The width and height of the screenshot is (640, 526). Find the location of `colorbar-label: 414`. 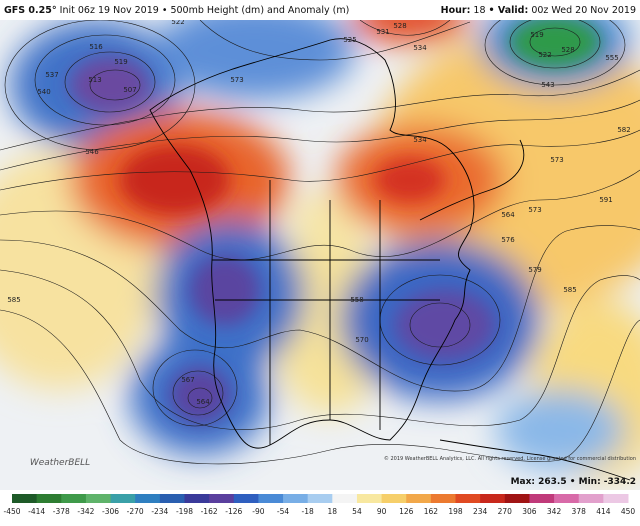

colorbar-label: 414 is located at coordinates (603, 511).